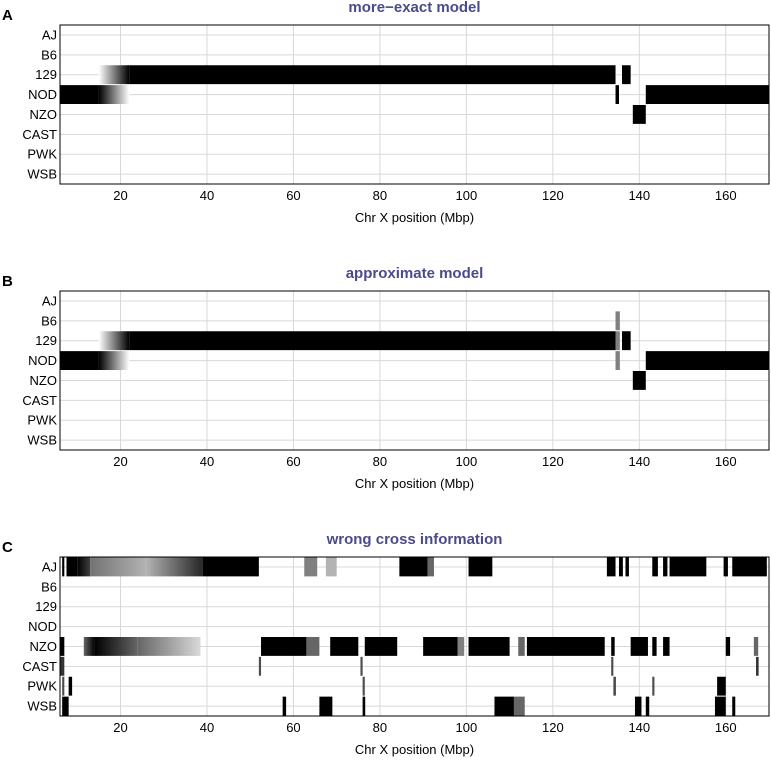  I want to click on strain-label: NZO, so click(43, 380).